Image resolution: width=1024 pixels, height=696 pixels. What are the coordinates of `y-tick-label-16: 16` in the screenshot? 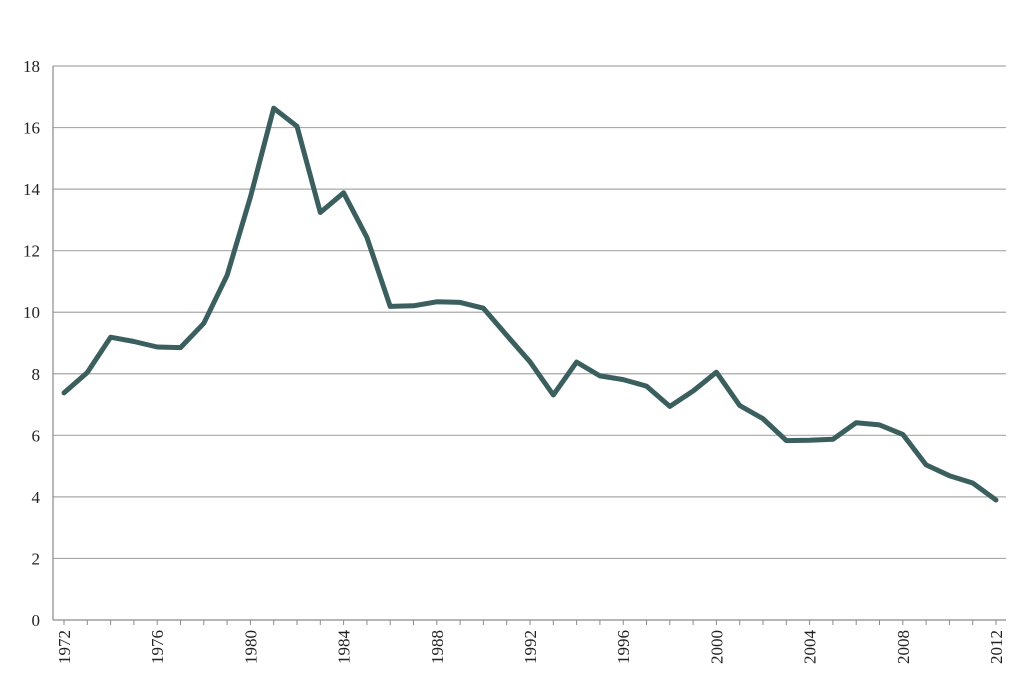 It's located at (31, 128).